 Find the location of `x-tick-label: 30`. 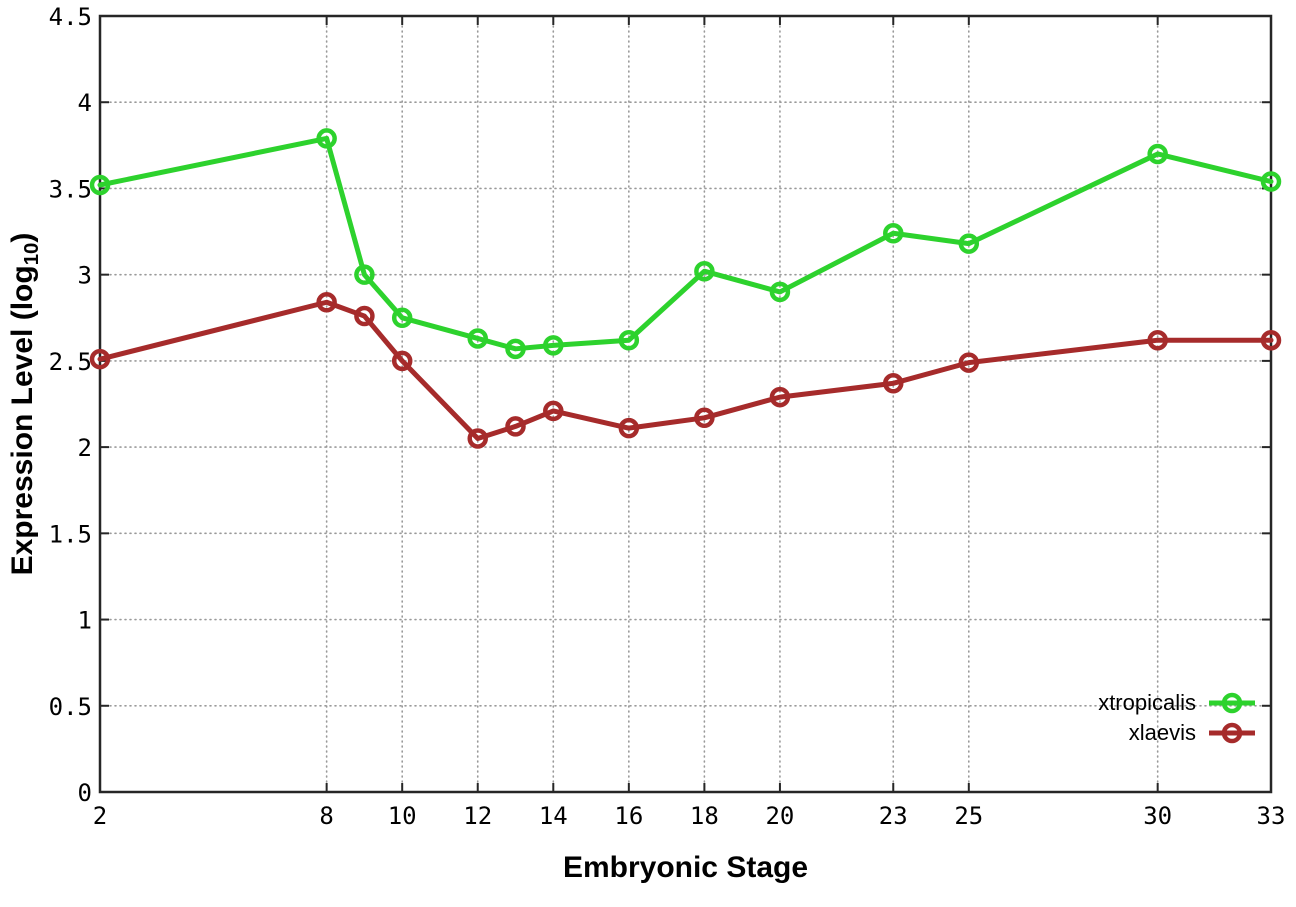

x-tick-label: 30 is located at coordinates (1157, 816).